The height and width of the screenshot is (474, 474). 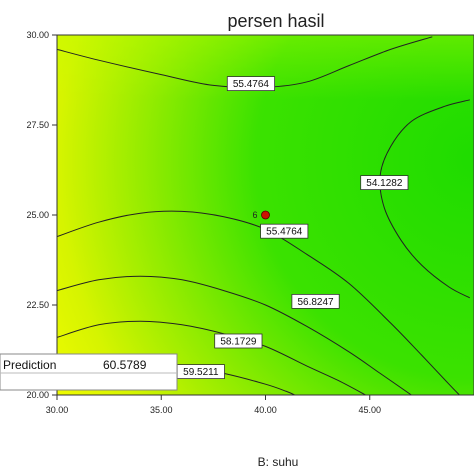 I want to click on x-tick-label: 35.00, so click(x=161, y=410).